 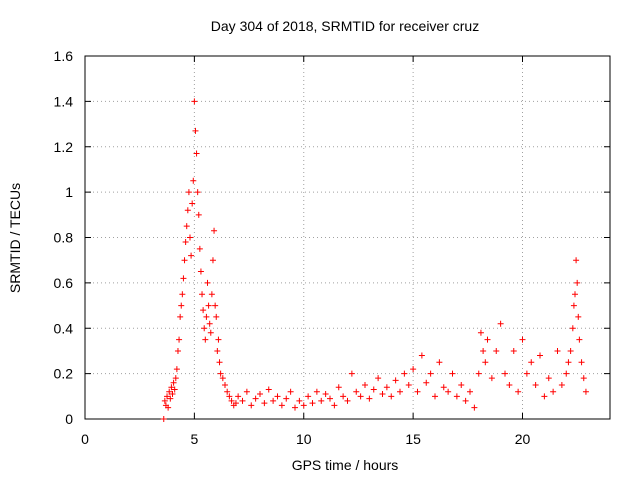 I want to click on y-tick-label: 1.2, so click(x=64, y=147).